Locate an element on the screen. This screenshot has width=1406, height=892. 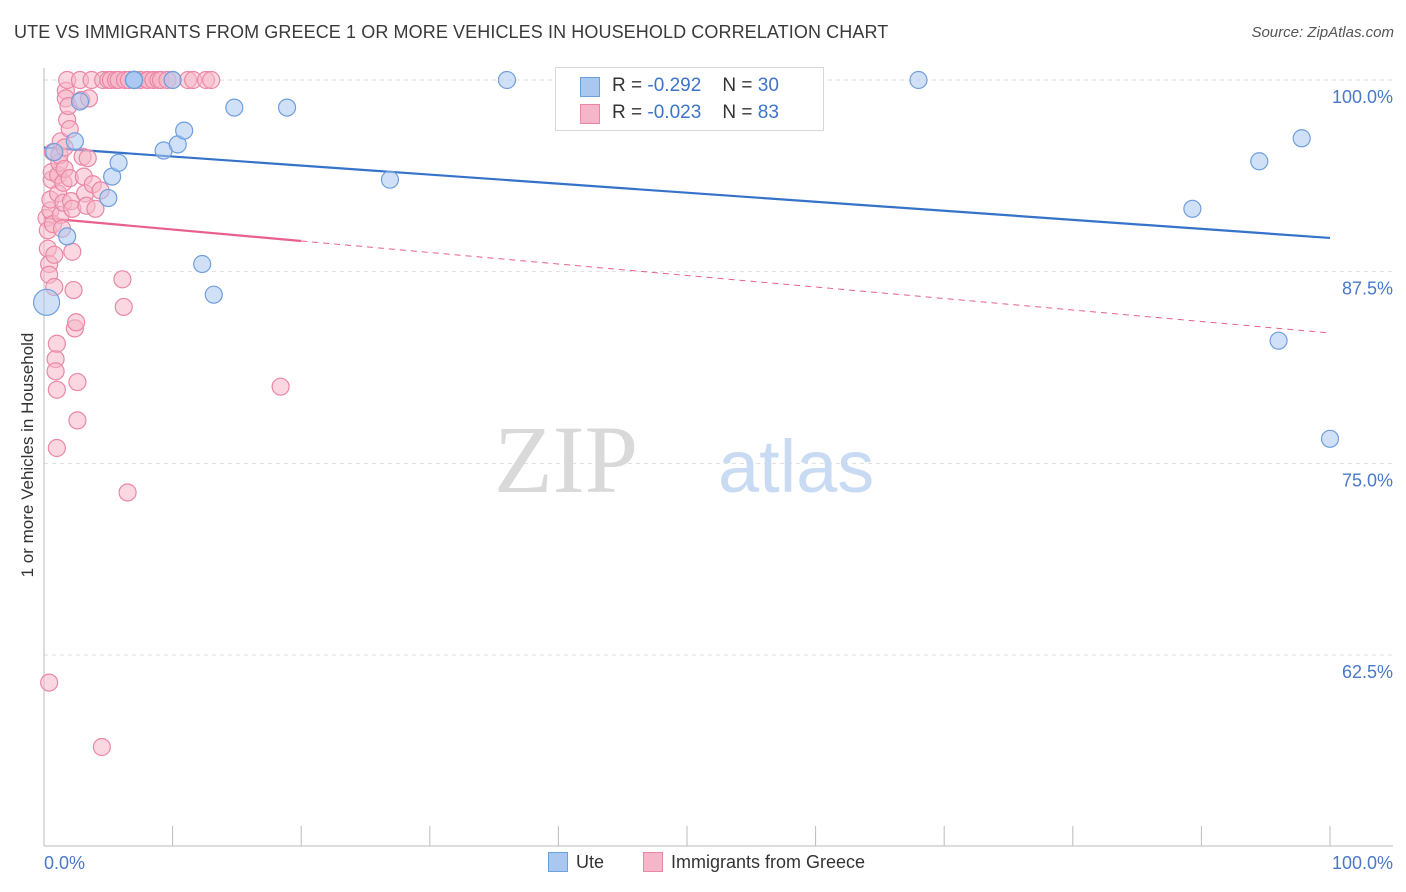
trend-line-ute is located at coordinates (687, 193).